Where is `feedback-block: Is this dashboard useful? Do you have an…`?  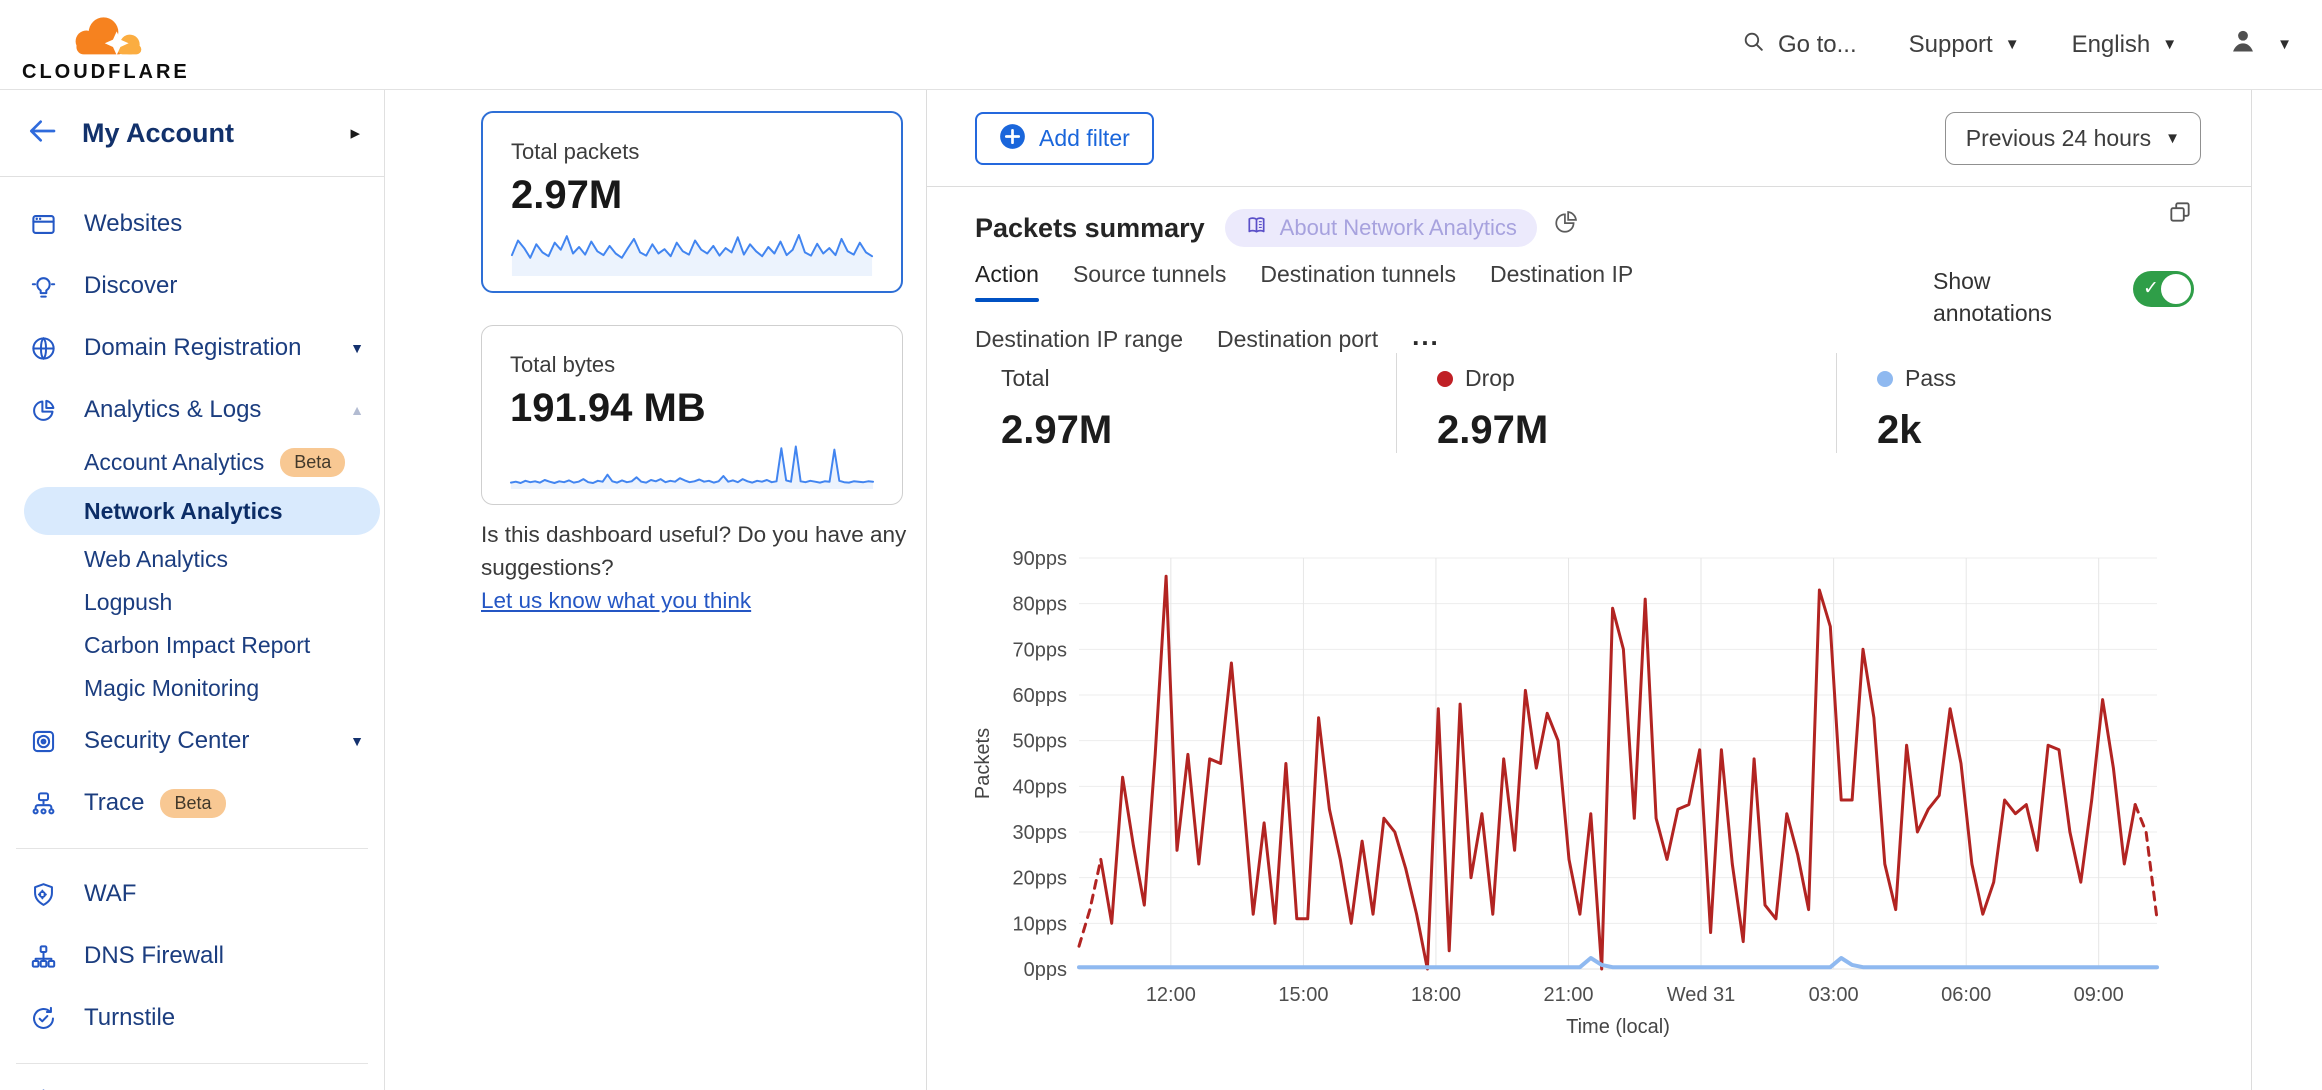 feedback-block: Is this dashboard useful? Do you have an… is located at coordinates (706, 567).